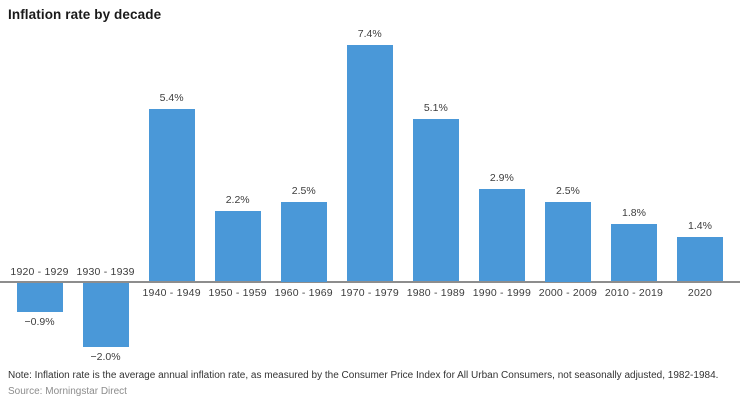 This screenshot has height=409, width=740. What do you see at coordinates (303, 293) in the screenshot?
I see `category-label-1960-1969: 1960 - 1969` at bounding box center [303, 293].